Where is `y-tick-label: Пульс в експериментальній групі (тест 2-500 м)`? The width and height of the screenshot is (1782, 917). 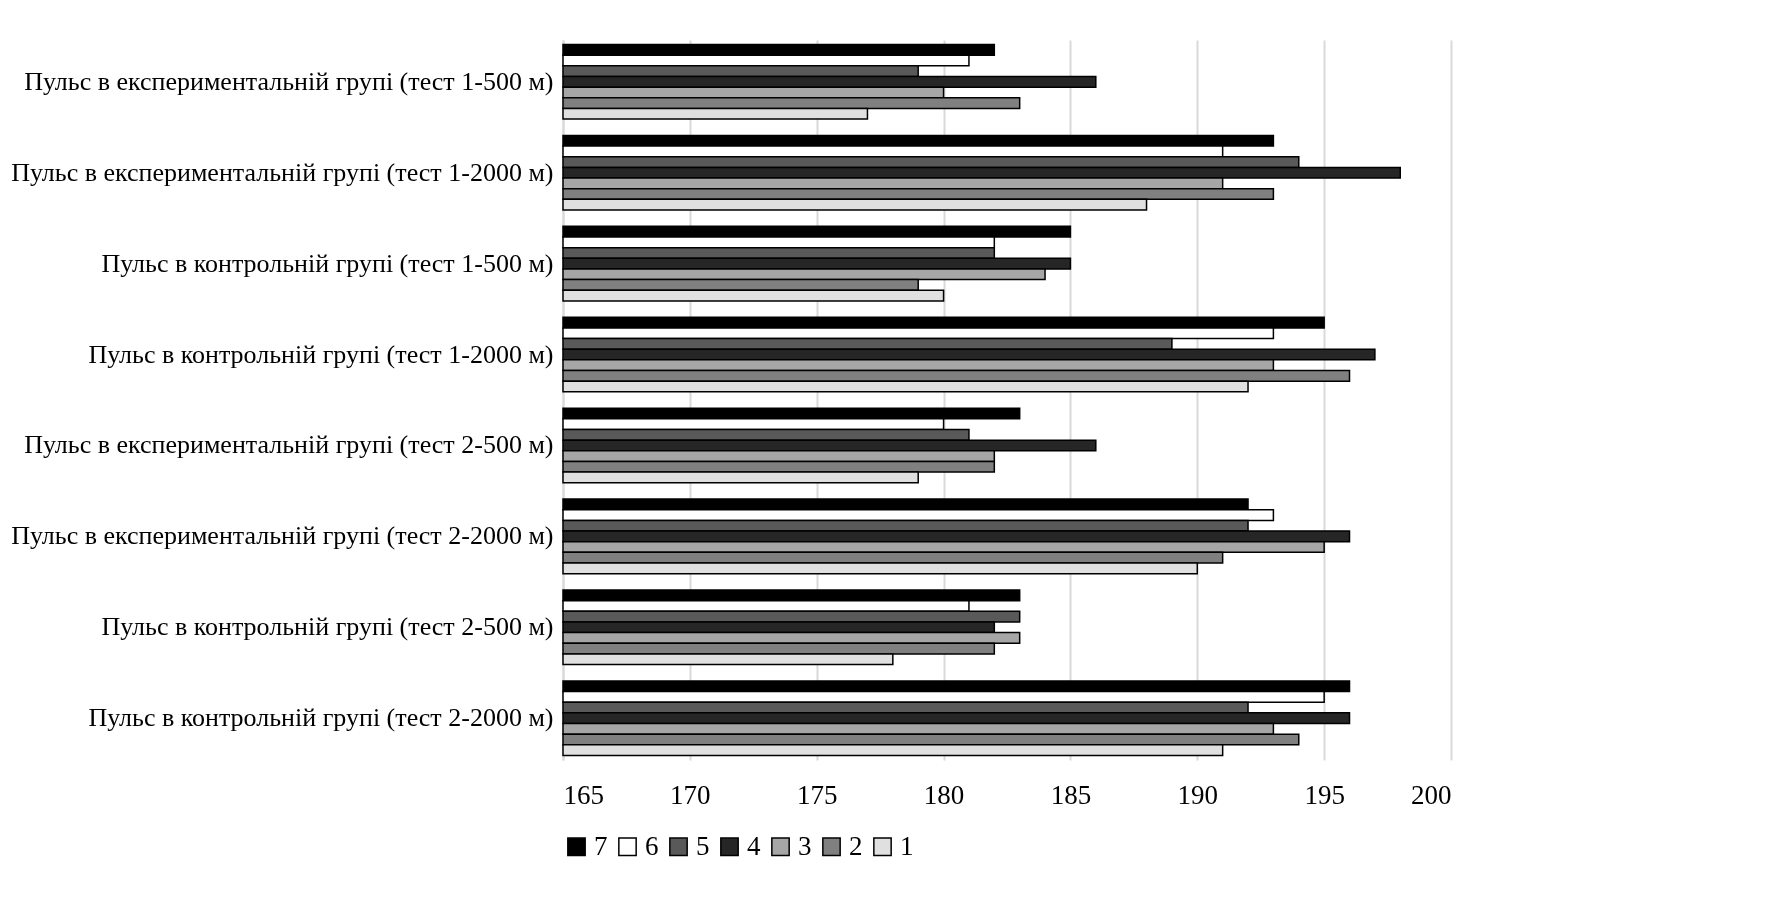
y-tick-label: Пульс в експериментальній групі (тест 2-500 м) is located at coordinates (289, 445).